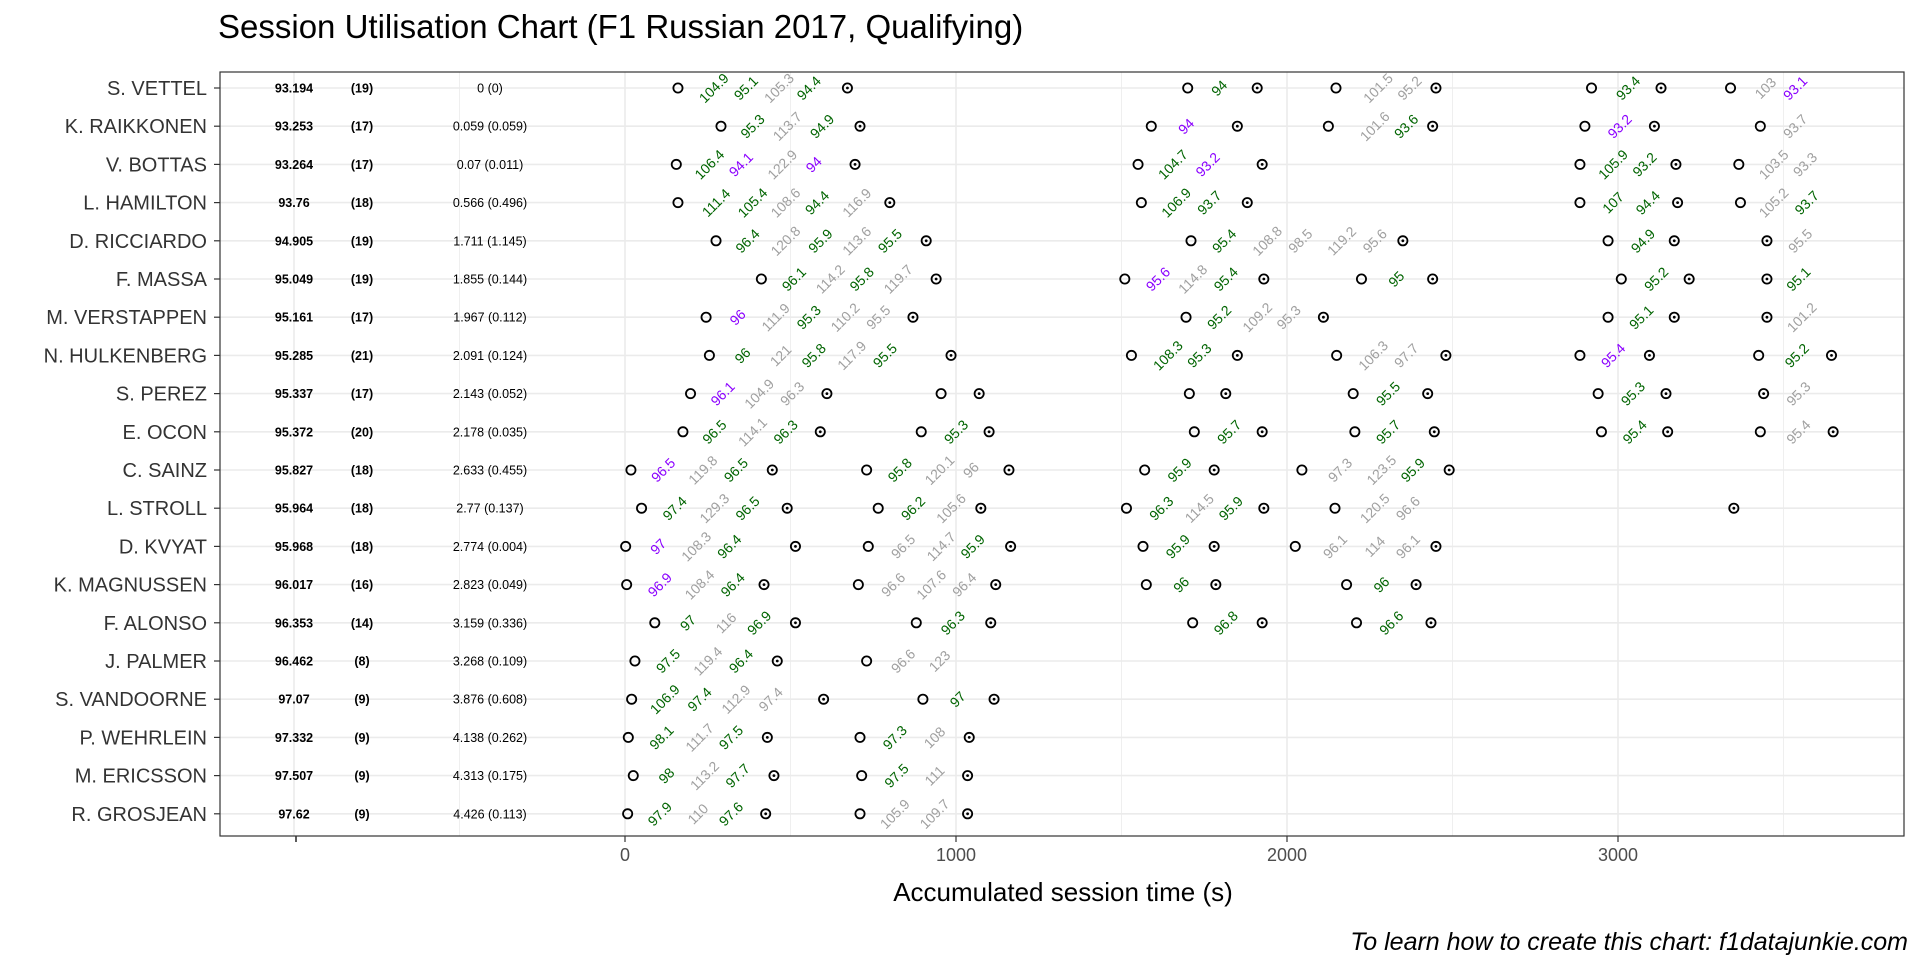  I want to click on best-lap-time: 95.968, so click(294, 547).